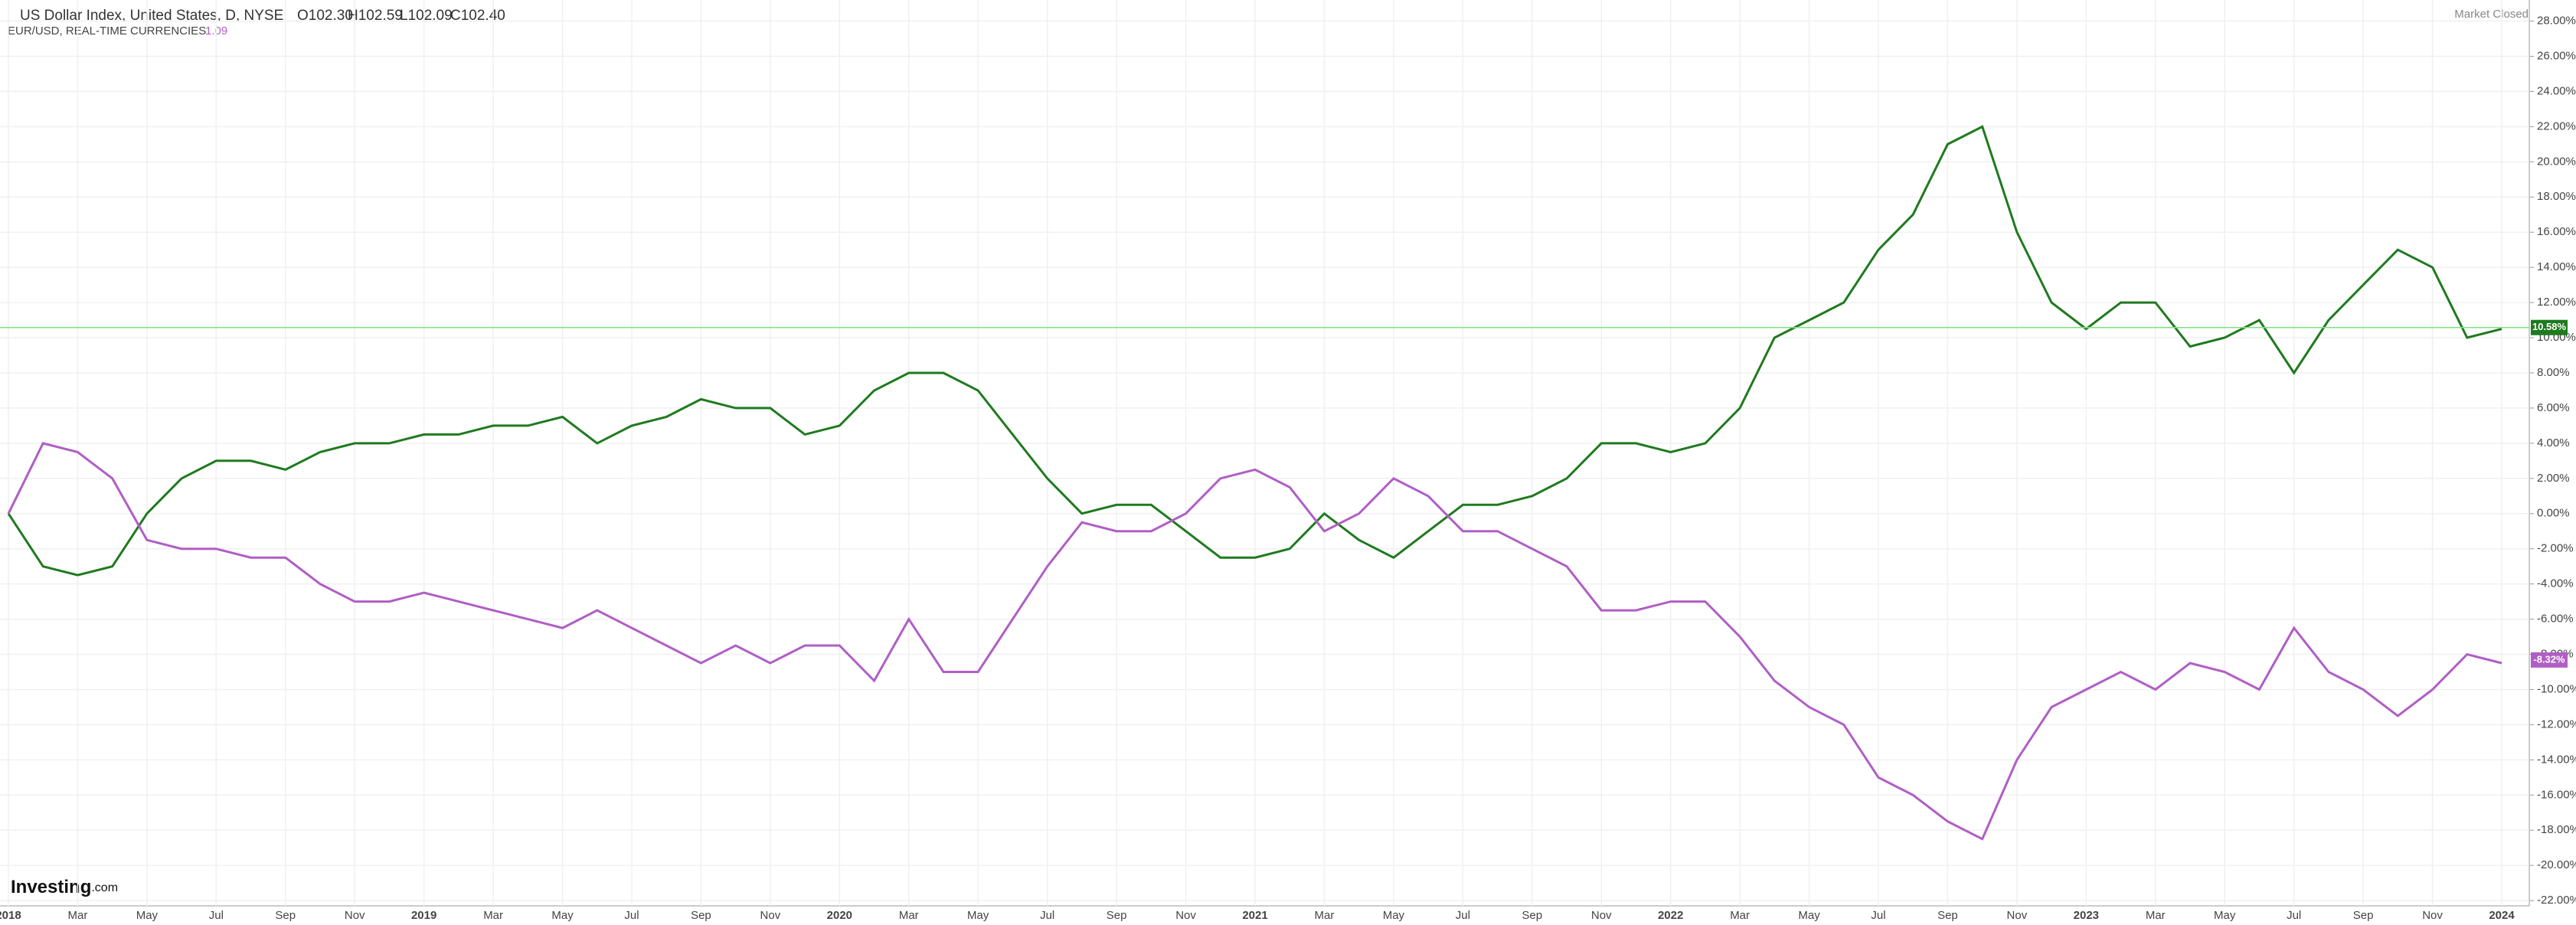 This screenshot has height=925, width=2576. I want to click on y-tick-label: 8.00%, so click(2553, 372).